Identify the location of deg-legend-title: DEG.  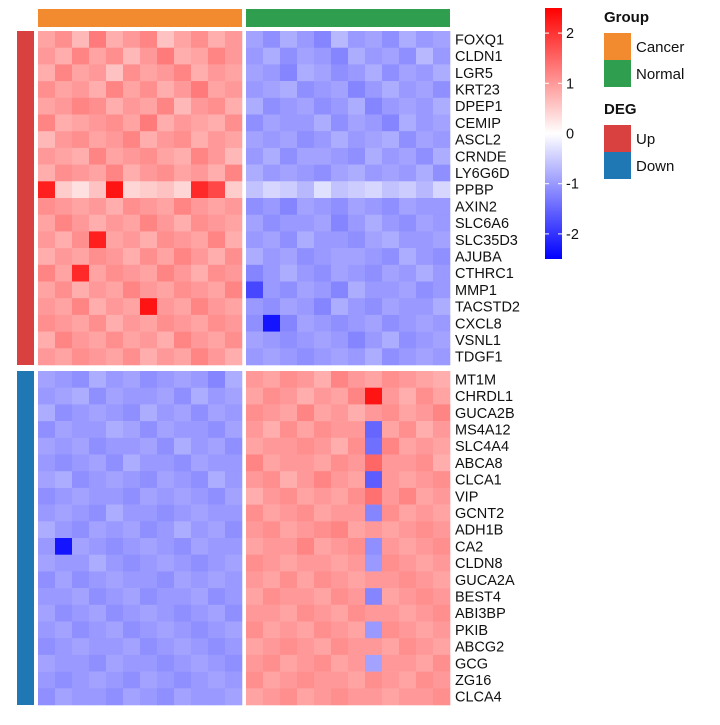
(620, 109).